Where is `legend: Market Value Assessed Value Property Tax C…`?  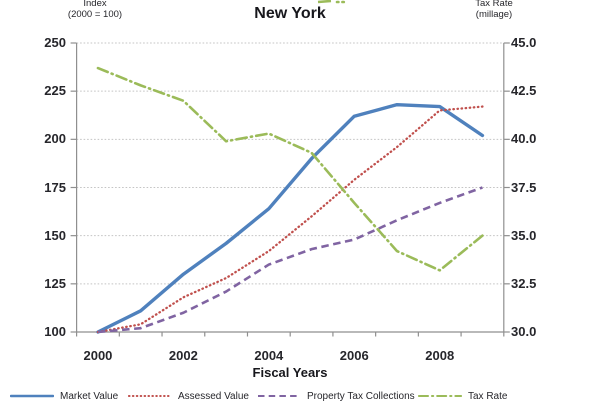
legend: Market Value Assessed Value Property Tax C… is located at coordinates (300, 397).